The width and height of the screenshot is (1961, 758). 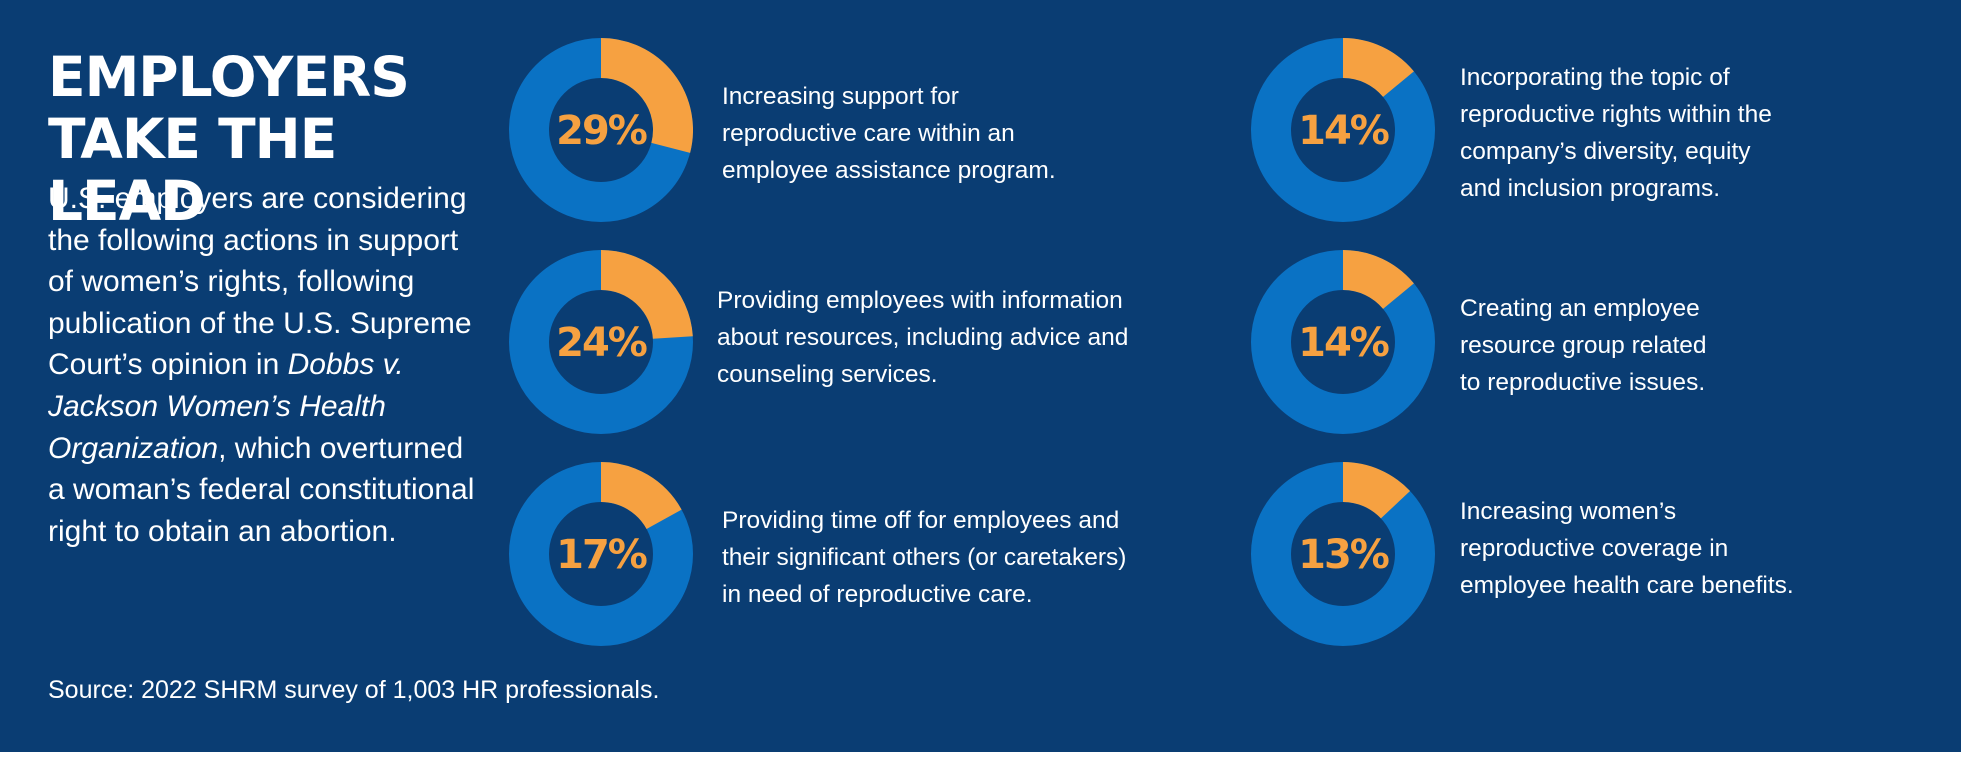 What do you see at coordinates (868, 133) in the screenshot?
I see `description-line: reproductive care within an` at bounding box center [868, 133].